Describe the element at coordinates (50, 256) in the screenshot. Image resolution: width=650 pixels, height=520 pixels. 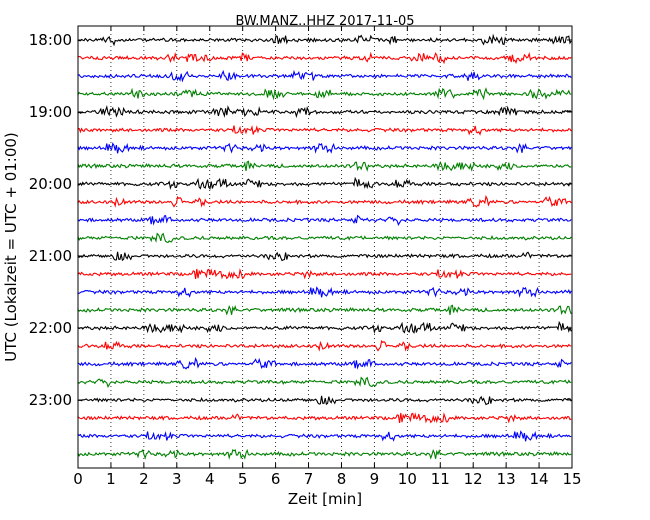
I see `y-tick-label: 21:00` at that location.